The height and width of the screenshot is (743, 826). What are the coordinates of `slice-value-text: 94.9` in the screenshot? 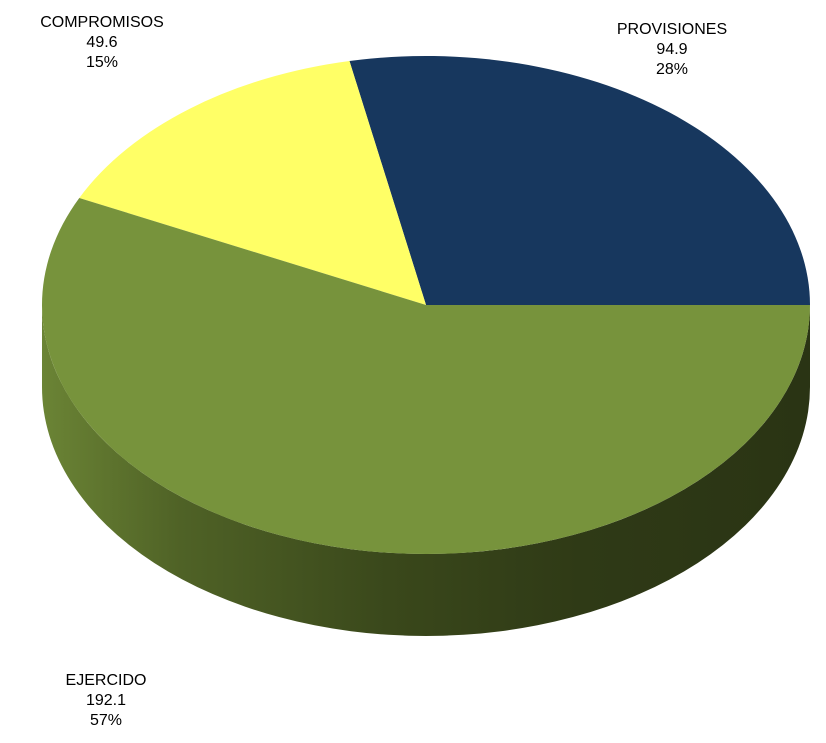 It's located at (672, 49).